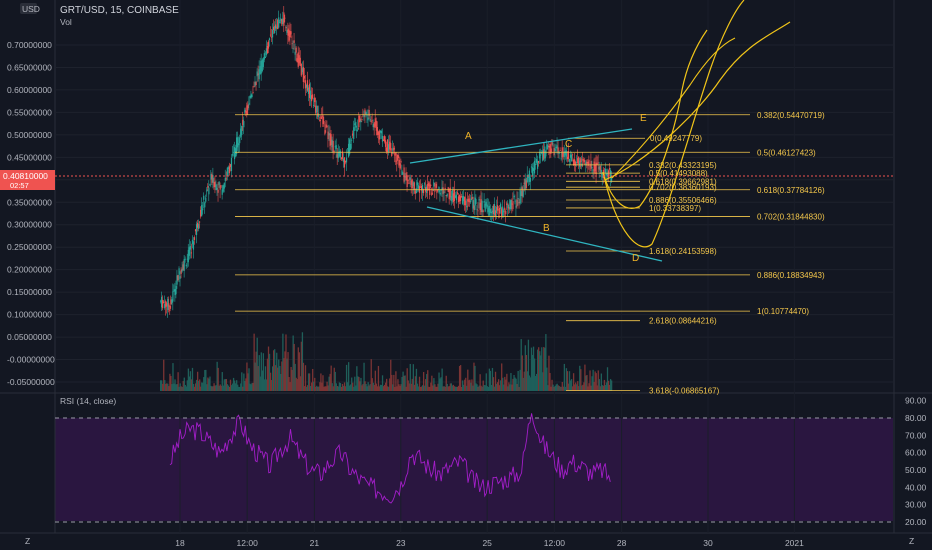 The image size is (932, 550). I want to click on zoom-right-icon: Z, so click(911, 541).